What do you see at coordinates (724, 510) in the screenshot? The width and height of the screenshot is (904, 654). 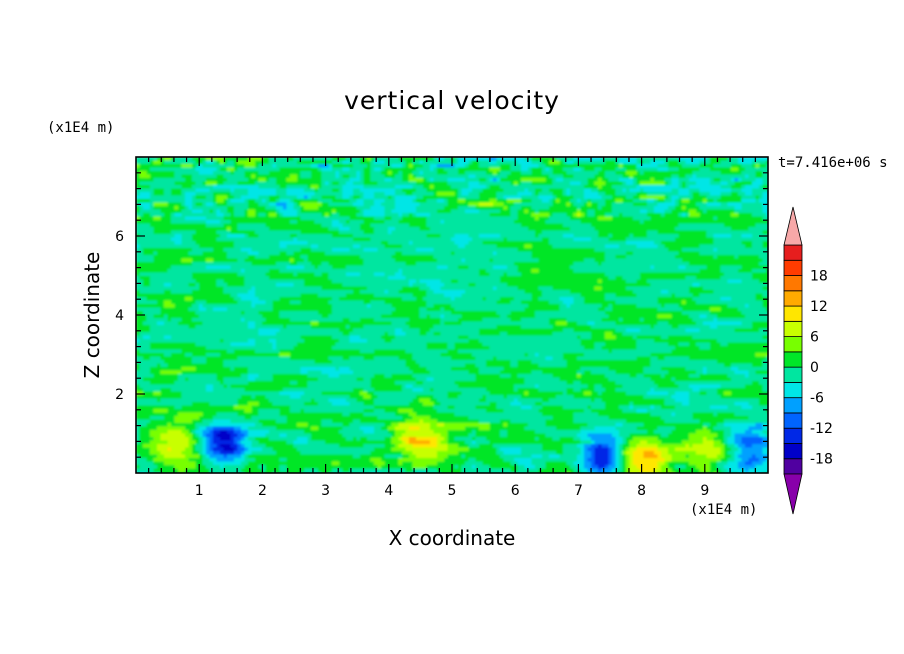 I see `x-axis-unit: (x1E4 m)` at bounding box center [724, 510].